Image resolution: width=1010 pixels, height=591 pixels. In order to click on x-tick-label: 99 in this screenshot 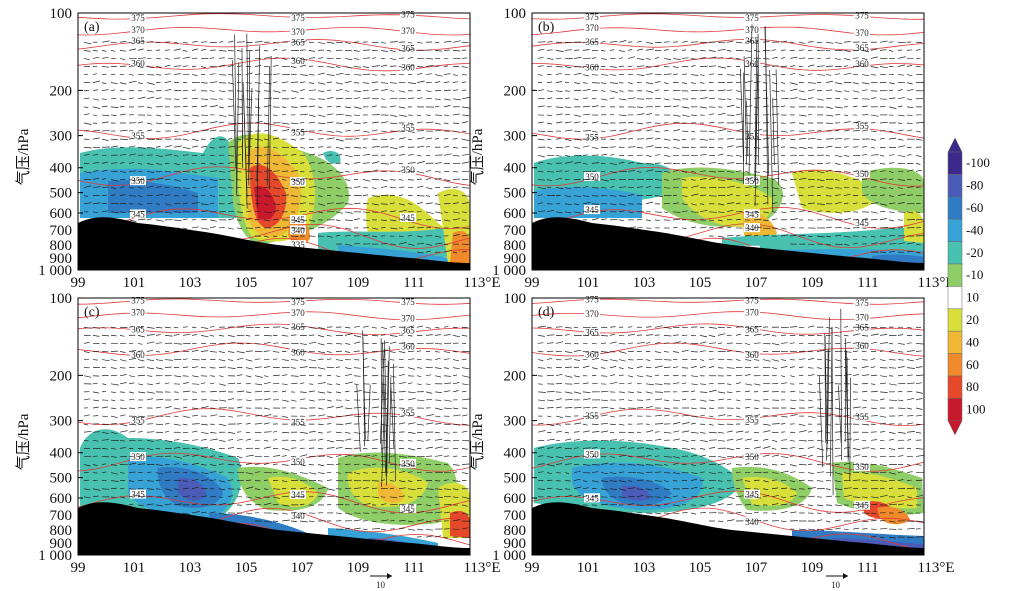, I will do `click(532, 568)`.